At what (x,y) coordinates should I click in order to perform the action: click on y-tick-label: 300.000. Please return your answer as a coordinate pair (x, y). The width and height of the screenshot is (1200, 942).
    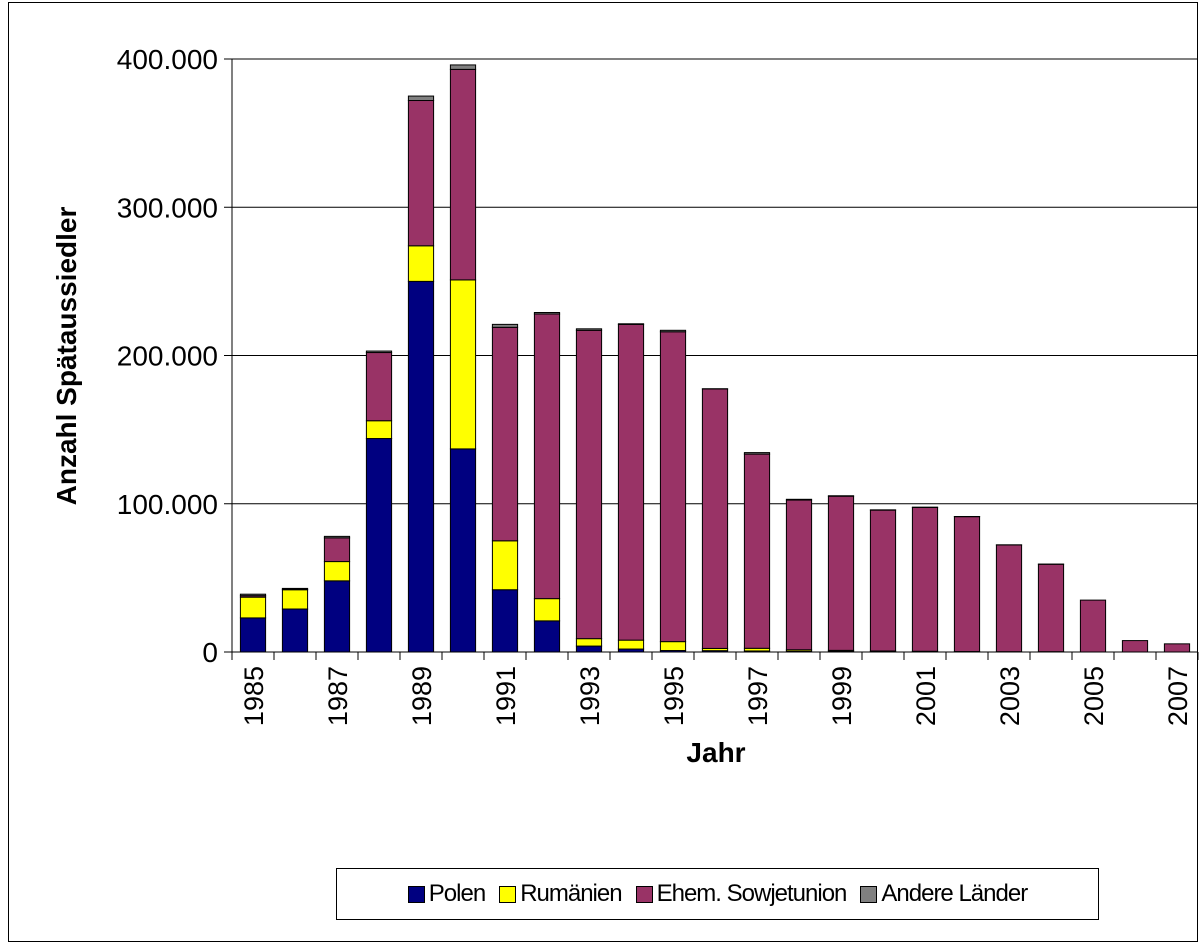
    Looking at the image, I should click on (167, 207).